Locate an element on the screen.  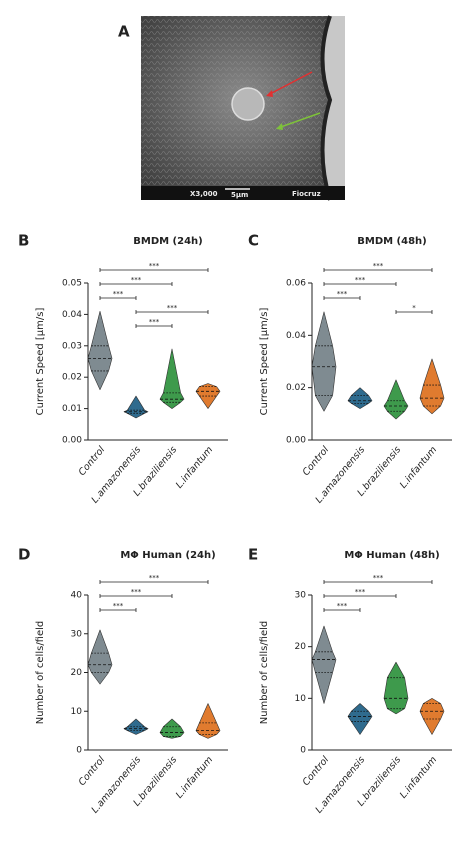
panel-letter: A is located at coordinates (124, 32).